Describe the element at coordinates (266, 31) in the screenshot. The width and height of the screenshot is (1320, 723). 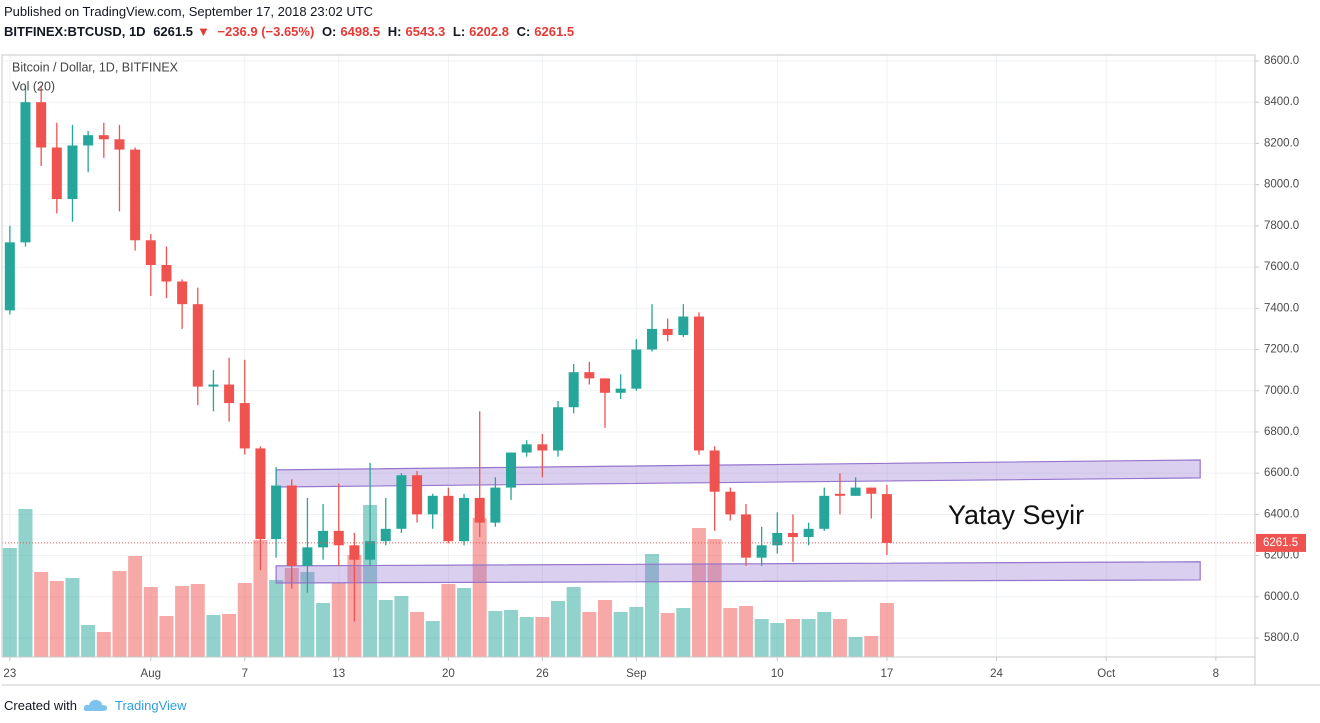
I see `change: −236.9 (−3.65%)` at that location.